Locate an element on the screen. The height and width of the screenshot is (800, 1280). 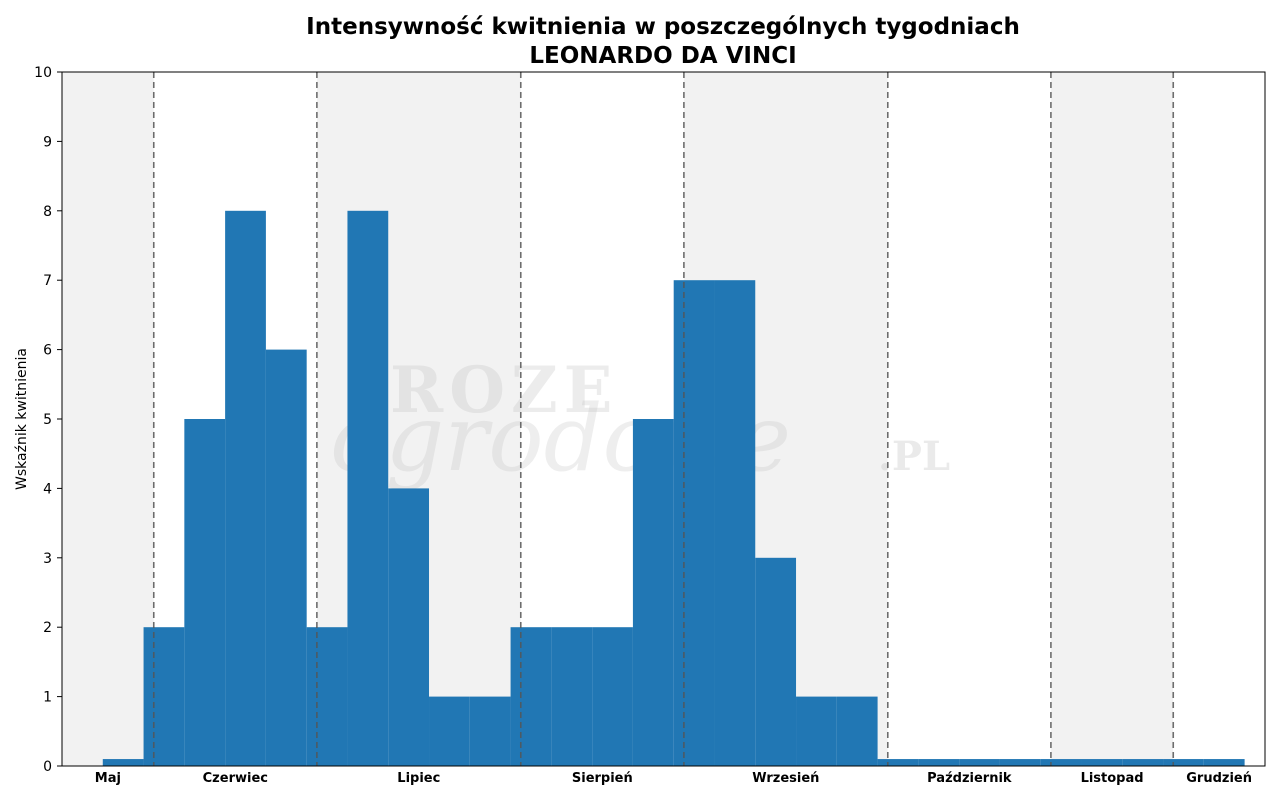
month-label: Sierpień is located at coordinates (602, 778).